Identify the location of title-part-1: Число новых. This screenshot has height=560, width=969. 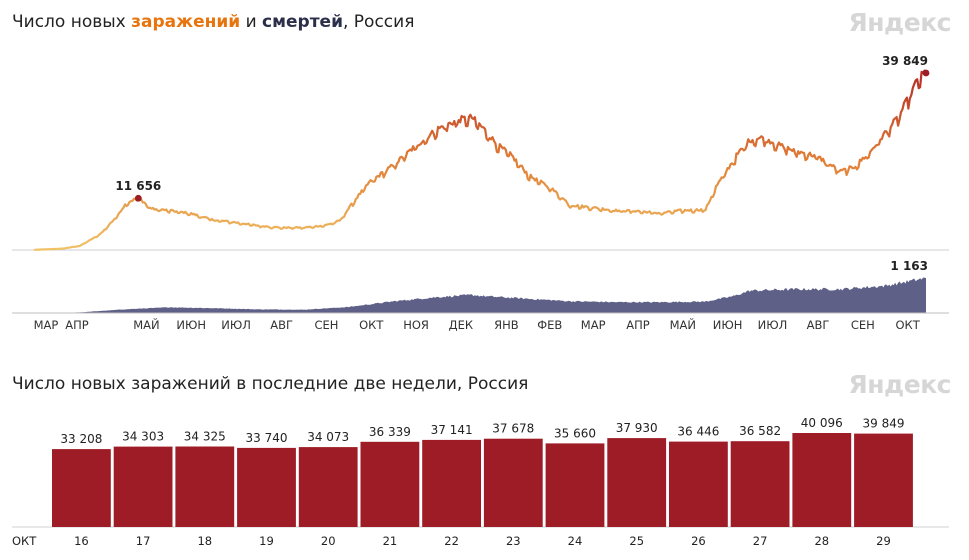
(72, 22).